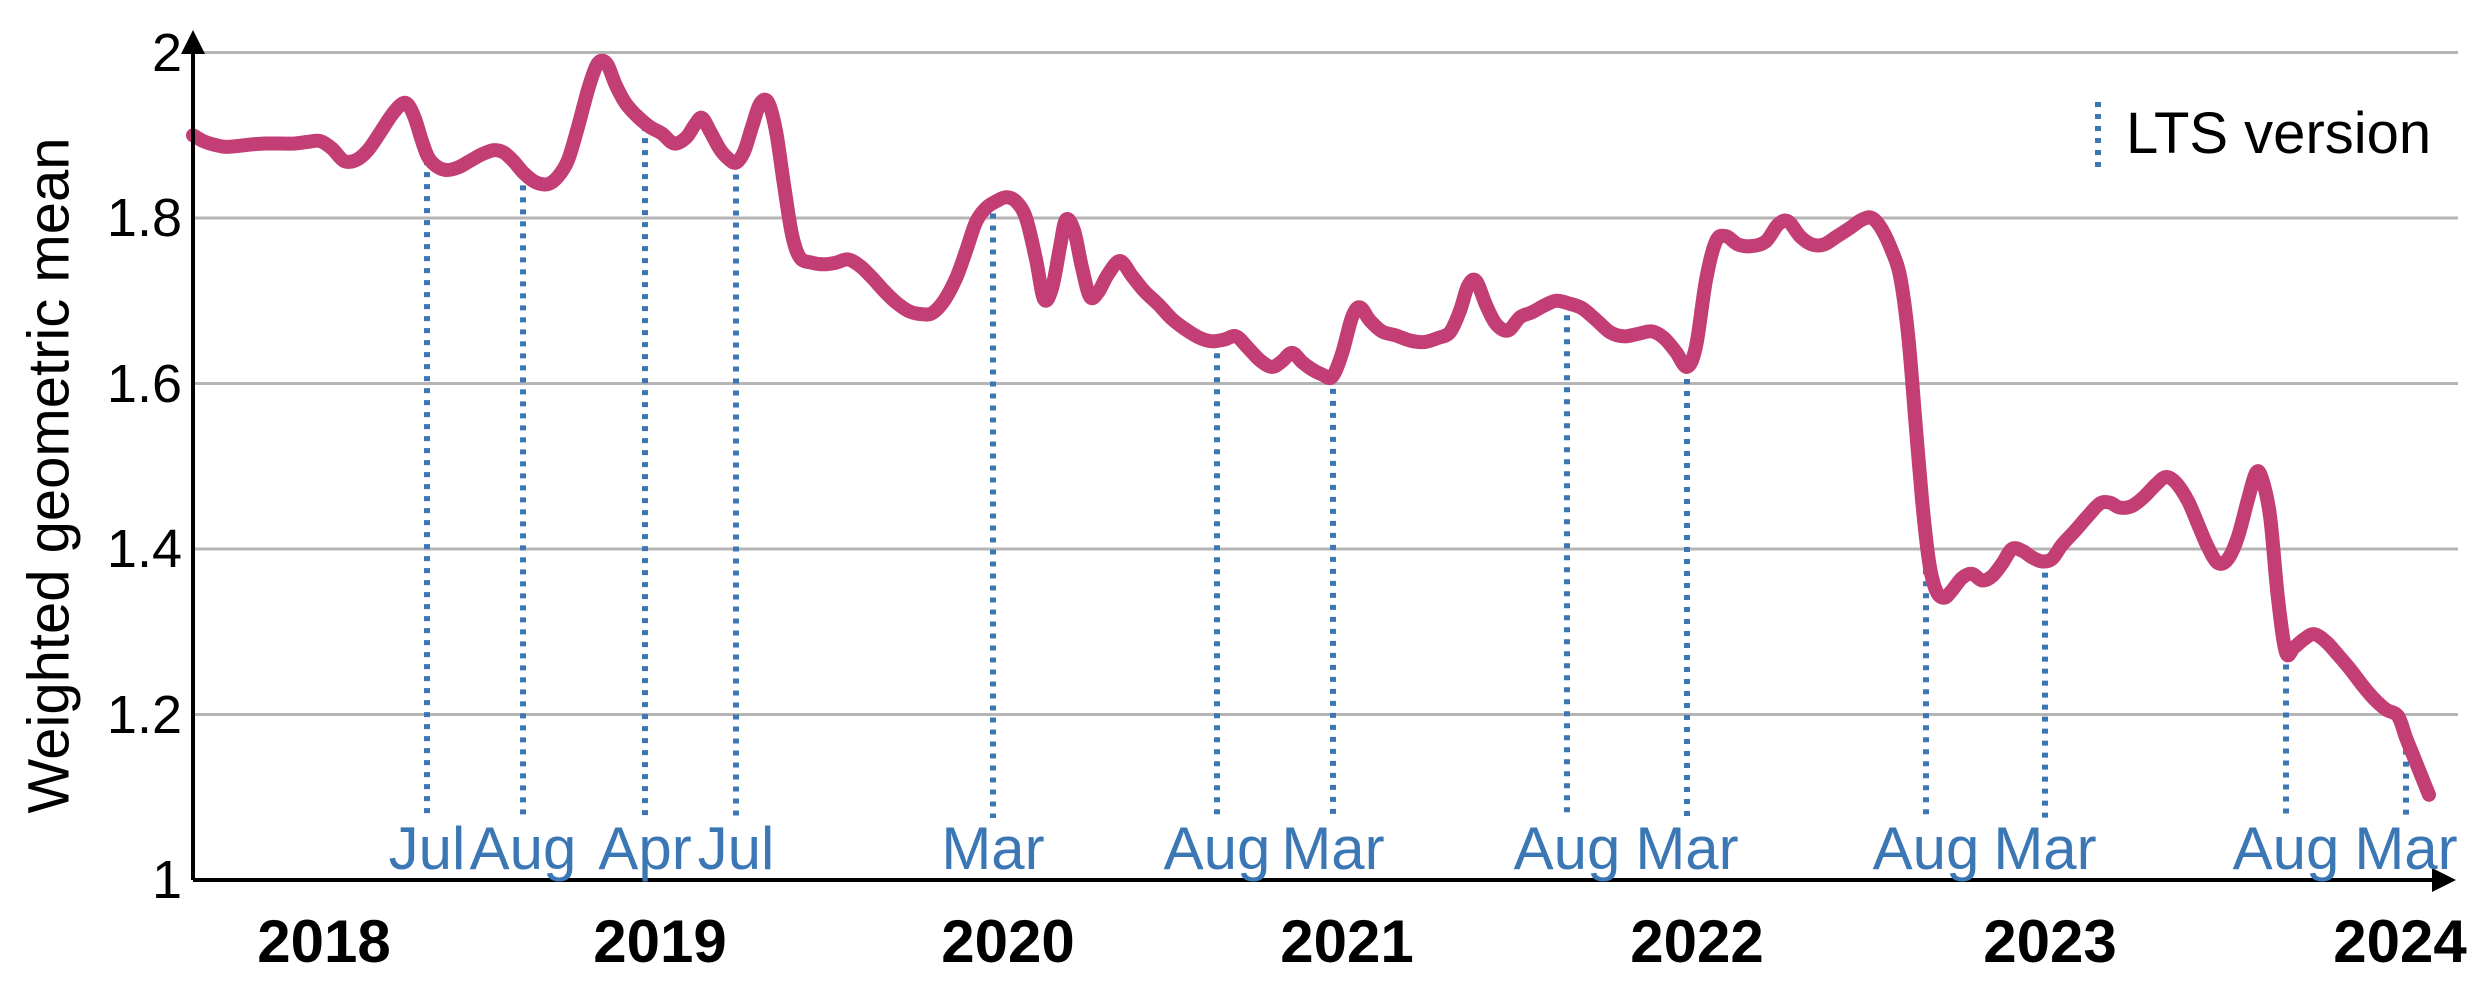 The width and height of the screenshot is (2490, 1004). Describe the element at coordinates (324, 941) in the screenshot. I see `x-year-label: 2018` at that location.